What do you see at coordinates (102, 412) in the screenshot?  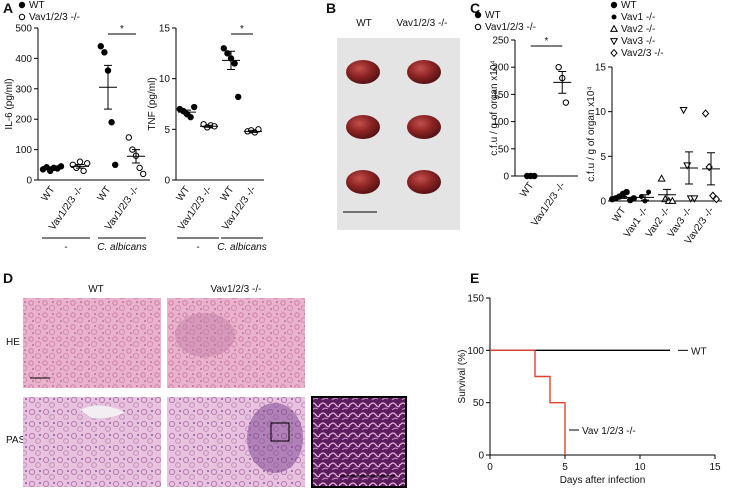 I see `vessel` at bounding box center [102, 412].